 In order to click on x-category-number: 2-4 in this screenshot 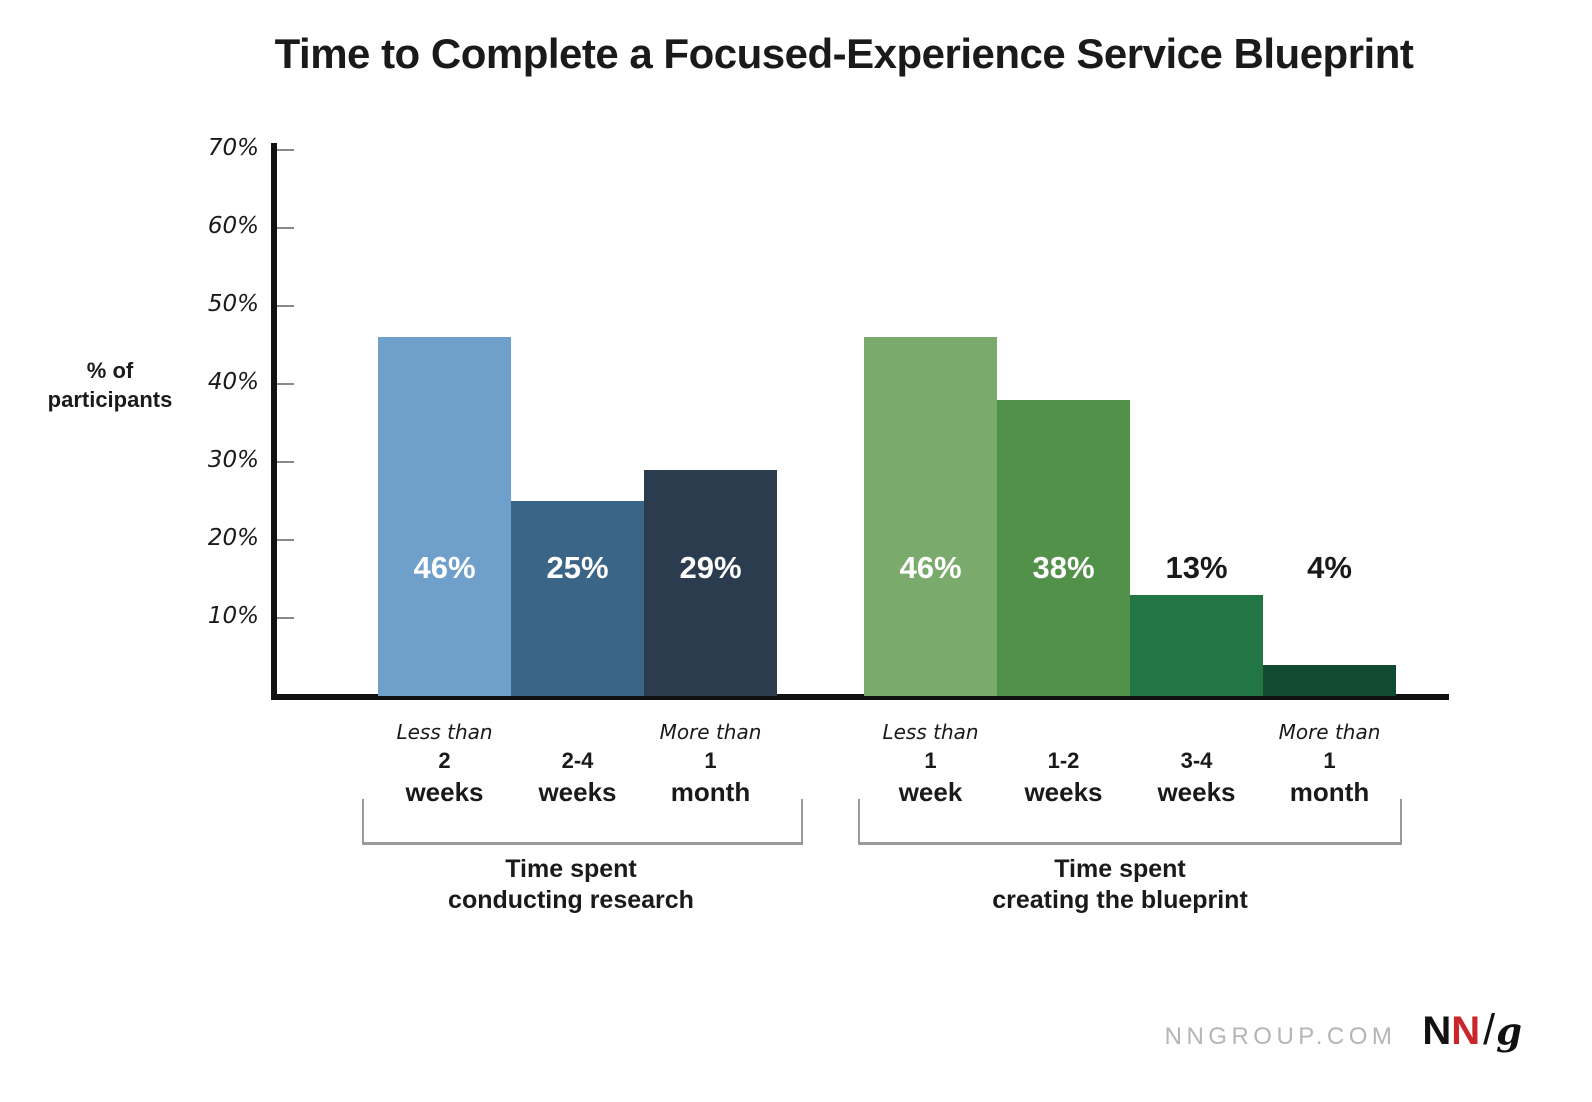, I will do `click(577, 760)`.